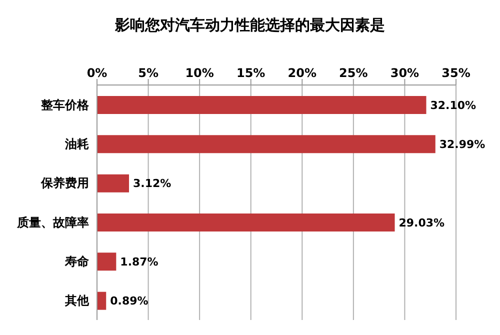  Describe the element at coordinates (52, 222) in the screenshot. I see `y-tick-label: 质量、故障率` at that location.